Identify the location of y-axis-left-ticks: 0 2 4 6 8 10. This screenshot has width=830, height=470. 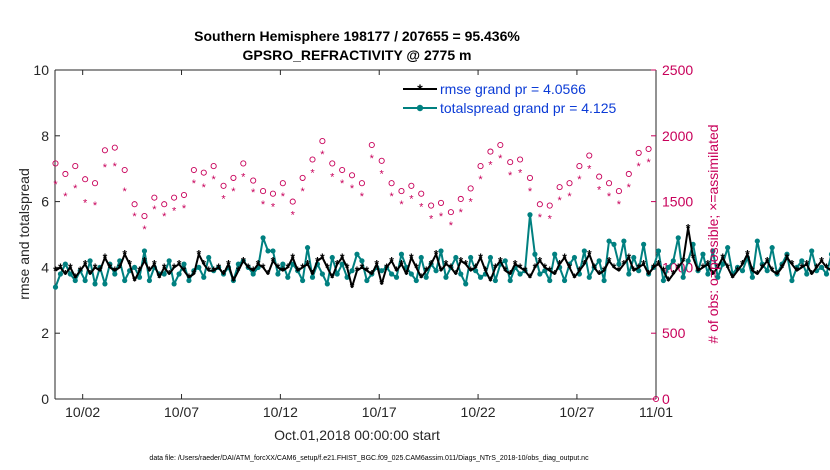
(46, 234).